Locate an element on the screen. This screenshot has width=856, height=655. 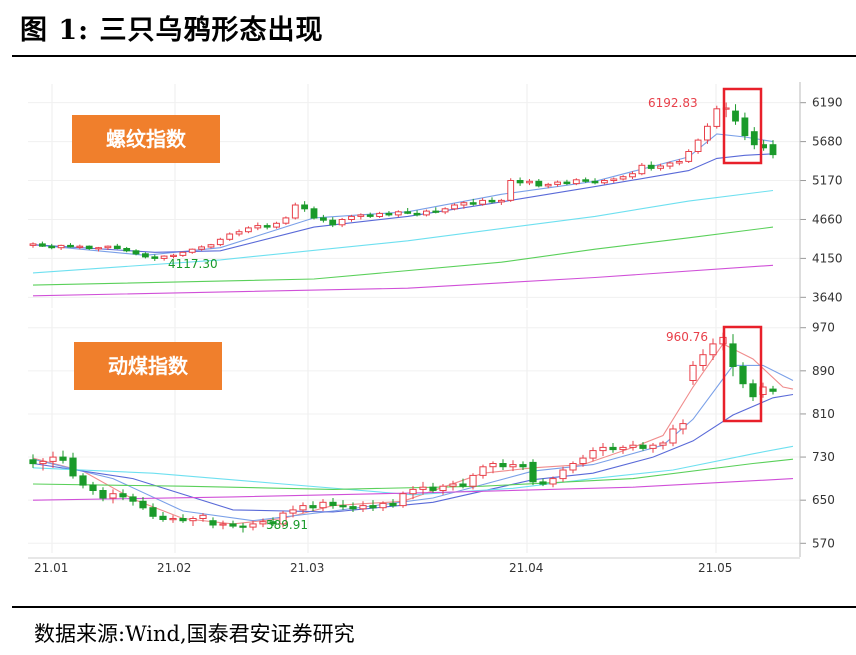
rebar-y-axis: 6190 5680 5170 4660 4150 3640 is located at coordinates (821, 197).